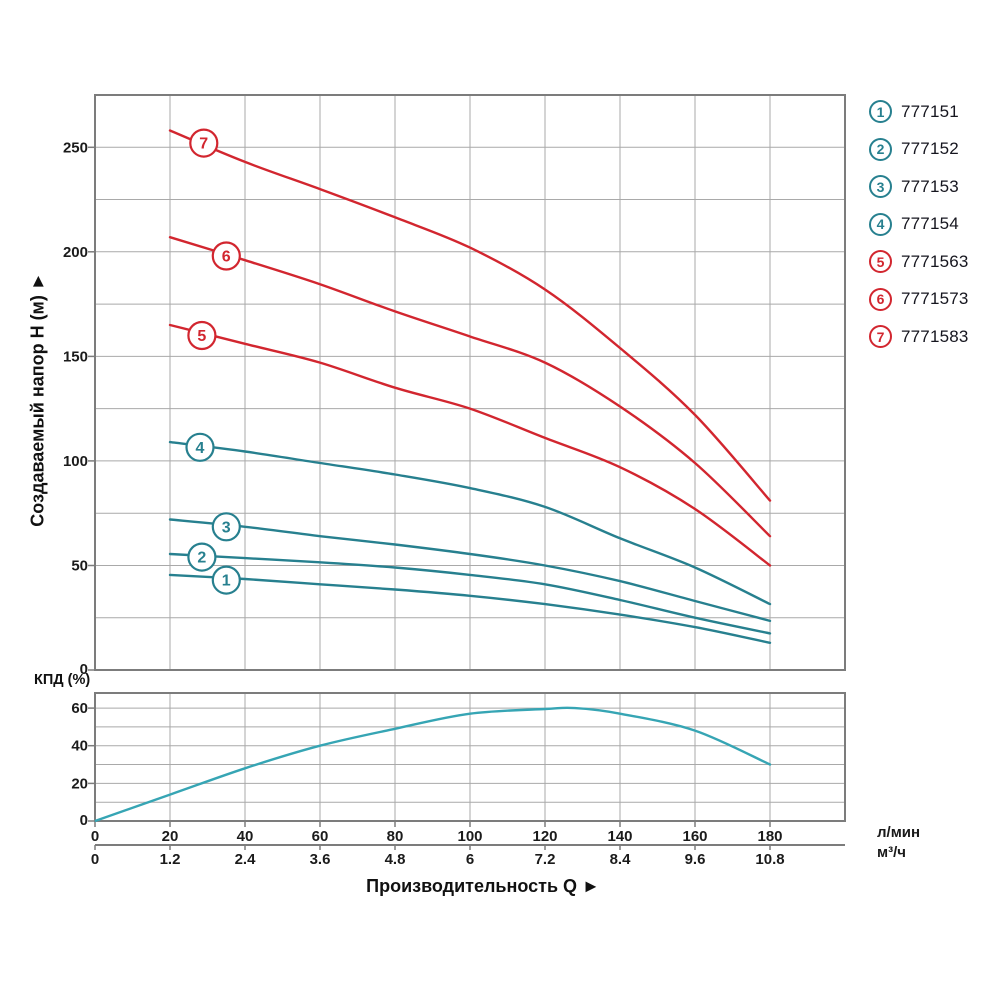 This screenshot has width=1000, height=1000. Describe the element at coordinates (470, 859) in the screenshot. I see `x-tick-label-m3h: 6` at that location.